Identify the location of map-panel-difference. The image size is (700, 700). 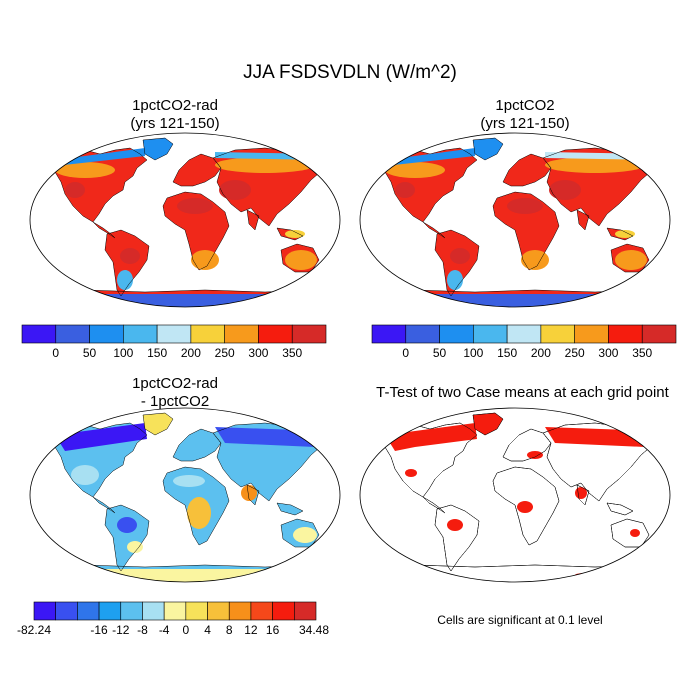
(185, 495).